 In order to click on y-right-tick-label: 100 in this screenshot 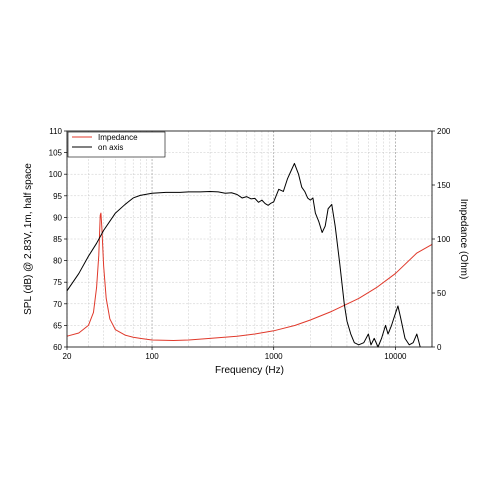, I will do `click(444, 239)`.